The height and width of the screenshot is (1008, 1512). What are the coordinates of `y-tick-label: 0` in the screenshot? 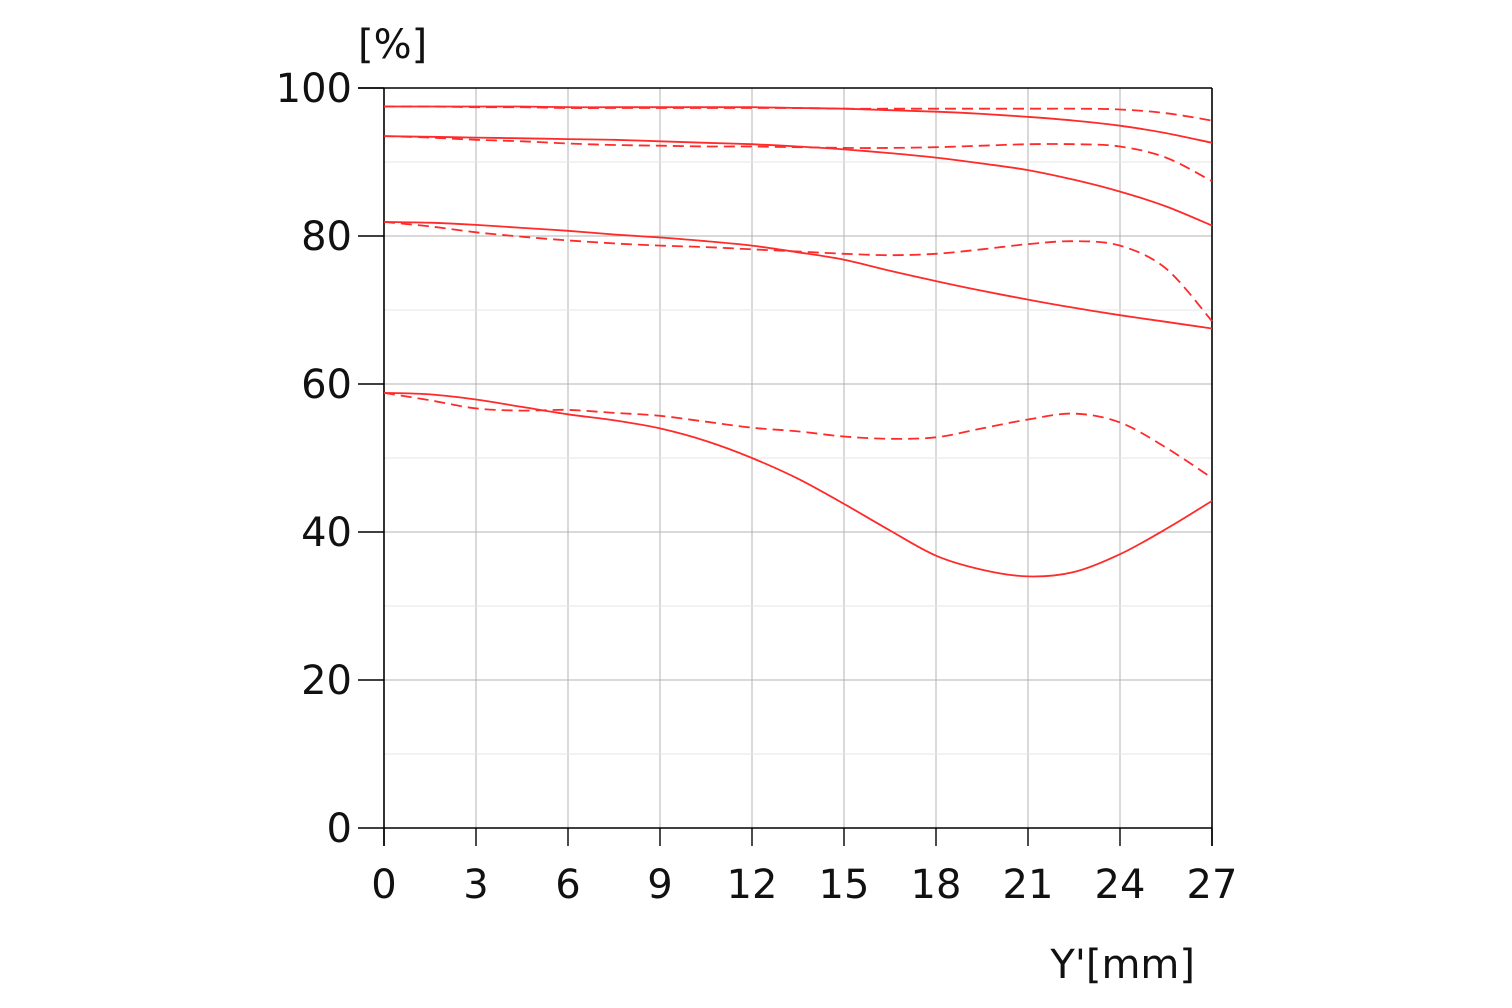 It's located at (339, 829).